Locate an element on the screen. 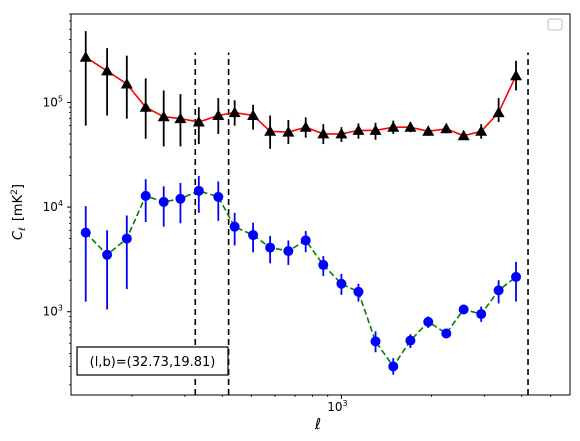 The width and height of the screenshot is (580, 441). y-tick-label: 103 is located at coordinates (53, 311).